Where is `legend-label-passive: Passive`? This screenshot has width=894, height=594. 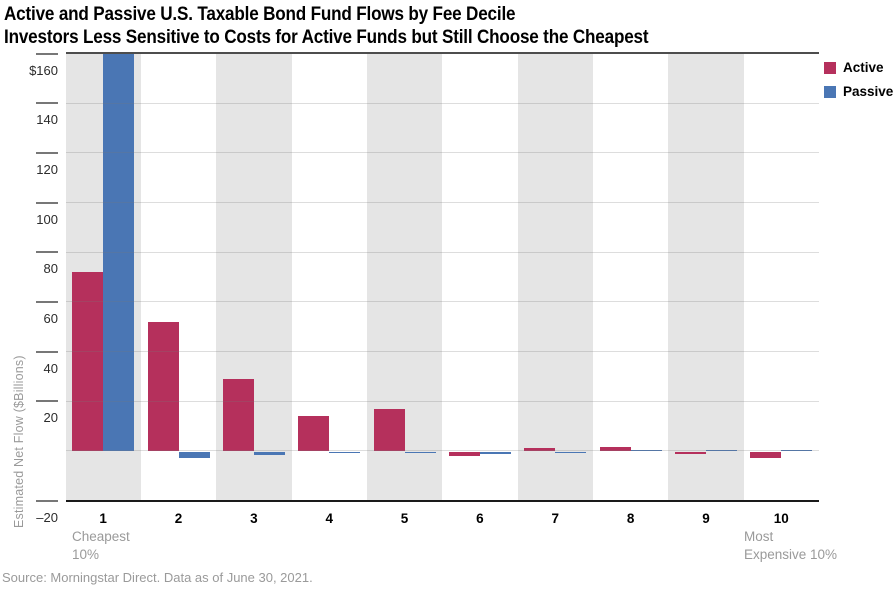 legend-label-passive: Passive is located at coordinates (868, 91).